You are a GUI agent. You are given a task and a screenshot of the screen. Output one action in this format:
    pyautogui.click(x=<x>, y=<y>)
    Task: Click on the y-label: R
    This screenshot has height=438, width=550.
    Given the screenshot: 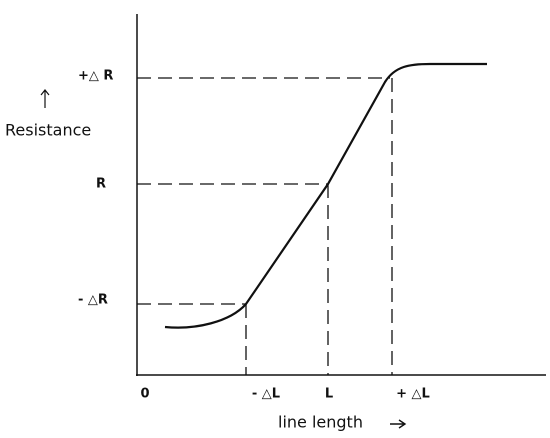 What is the action you would take?
    pyautogui.click(x=101, y=184)
    